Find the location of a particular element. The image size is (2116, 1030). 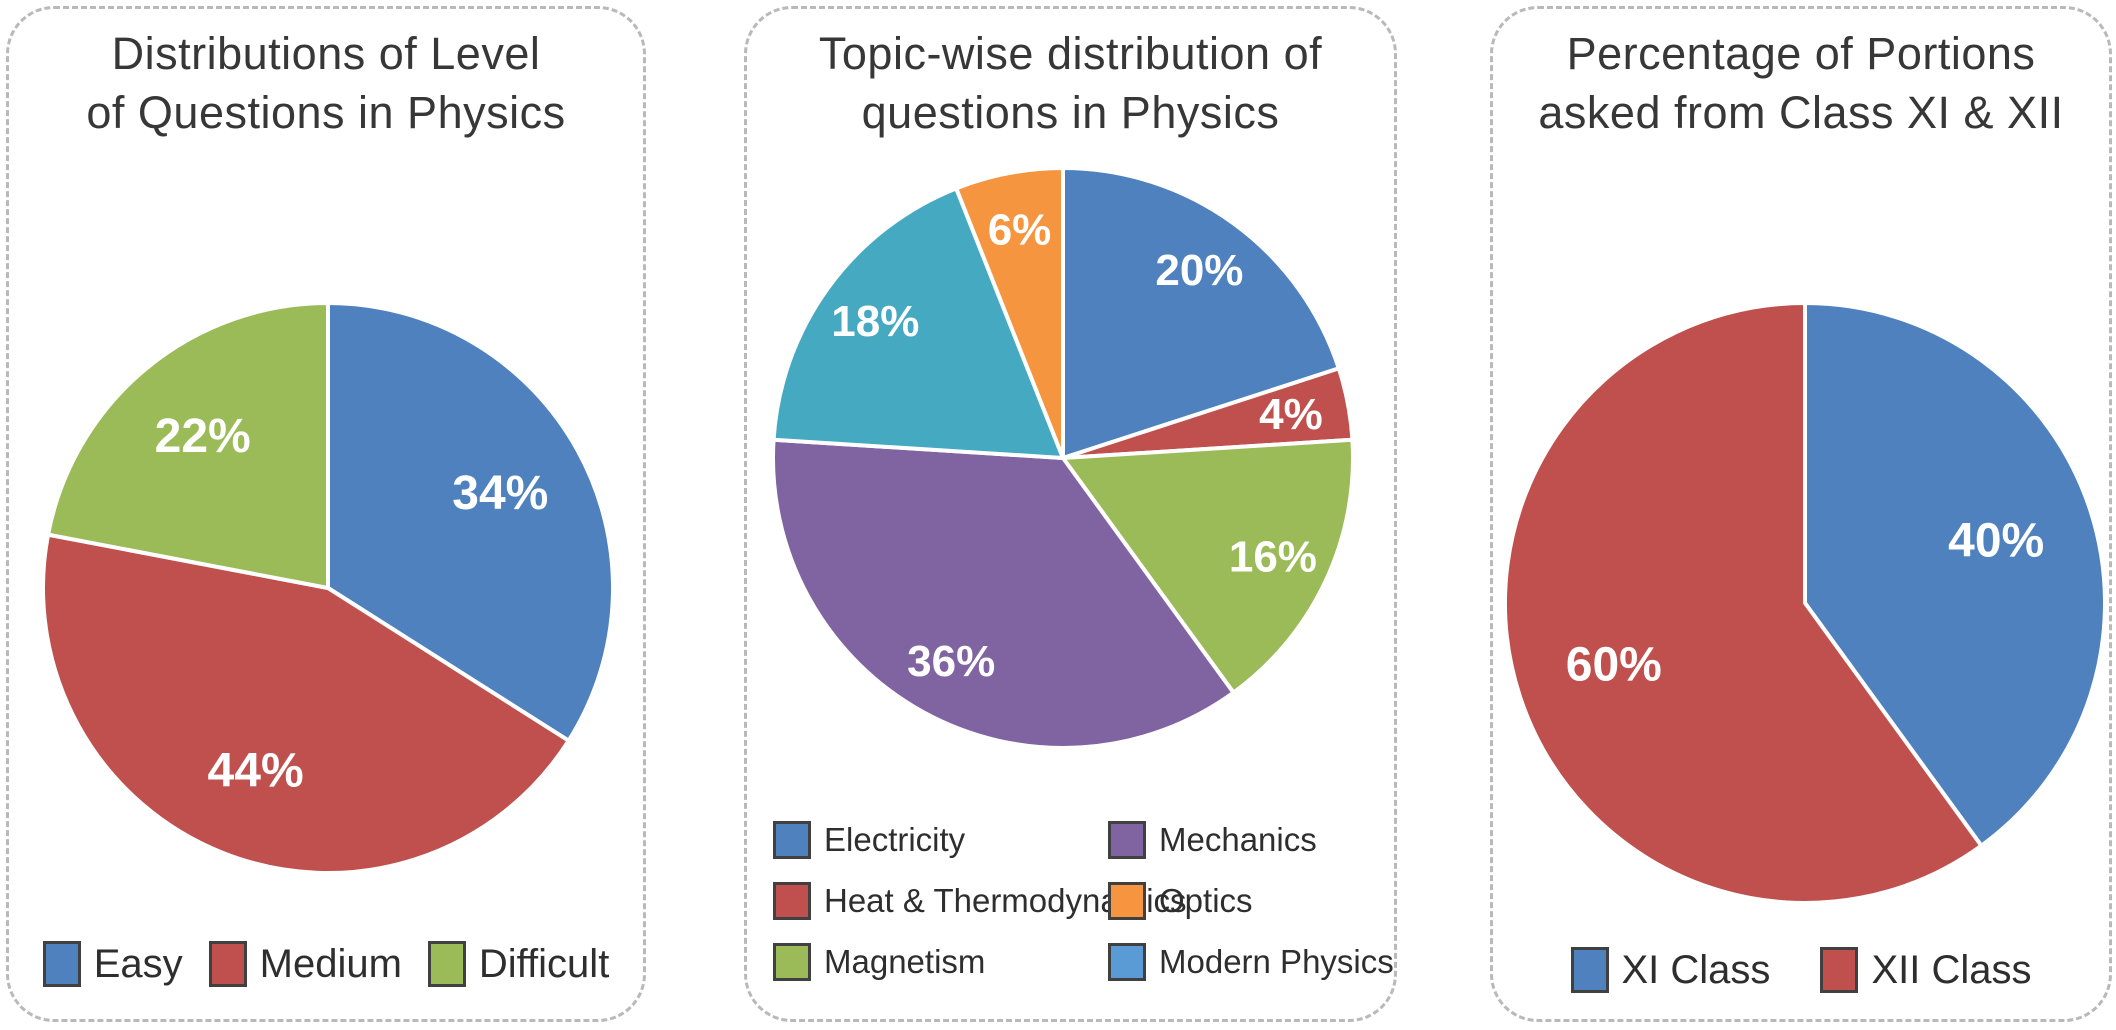

slice-label-heat-thermodynamics: 4% is located at coordinates (1291, 414).